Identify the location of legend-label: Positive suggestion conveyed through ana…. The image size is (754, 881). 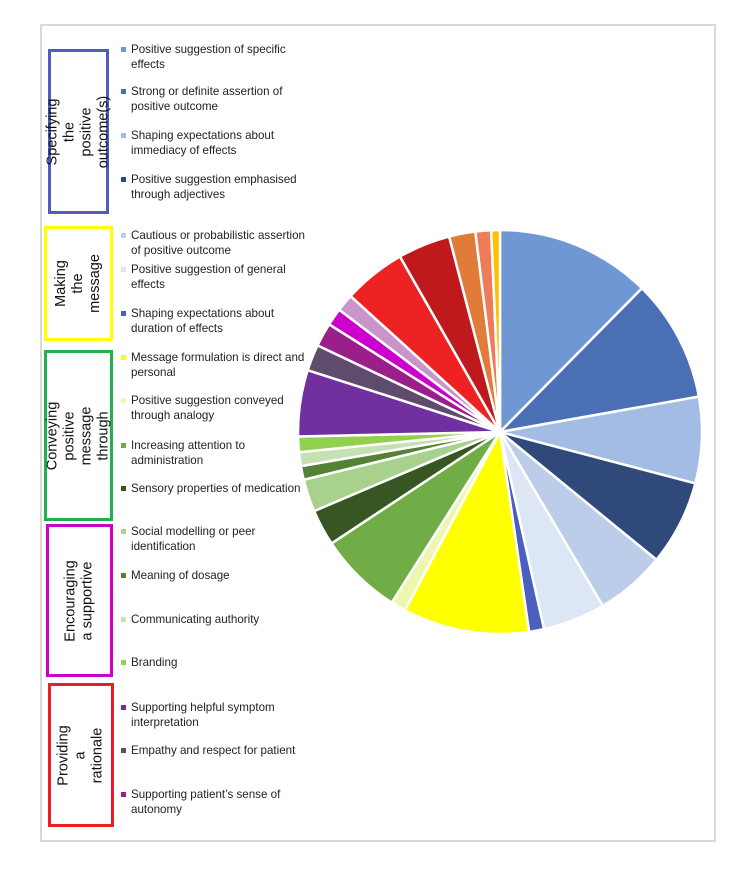
(207, 408).